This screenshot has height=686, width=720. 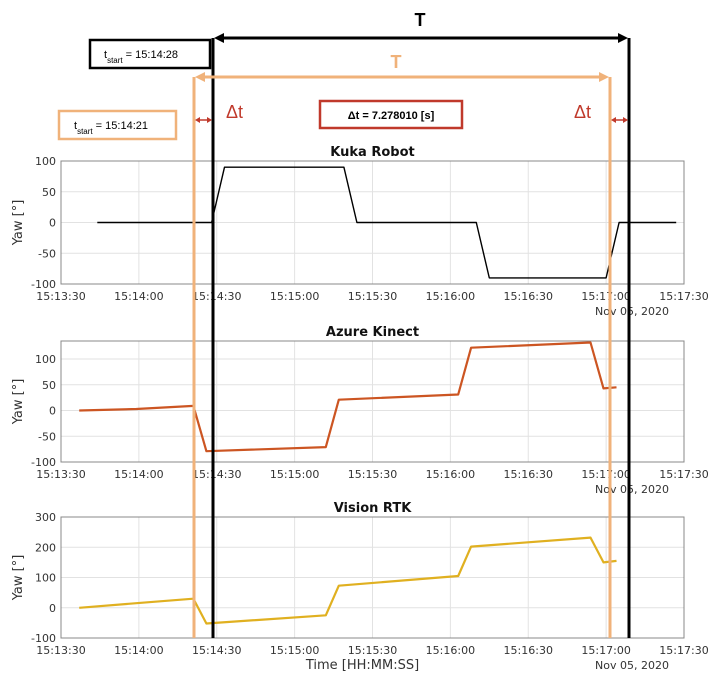 I want to click on camera-tstart-box, so click(x=117, y=125).